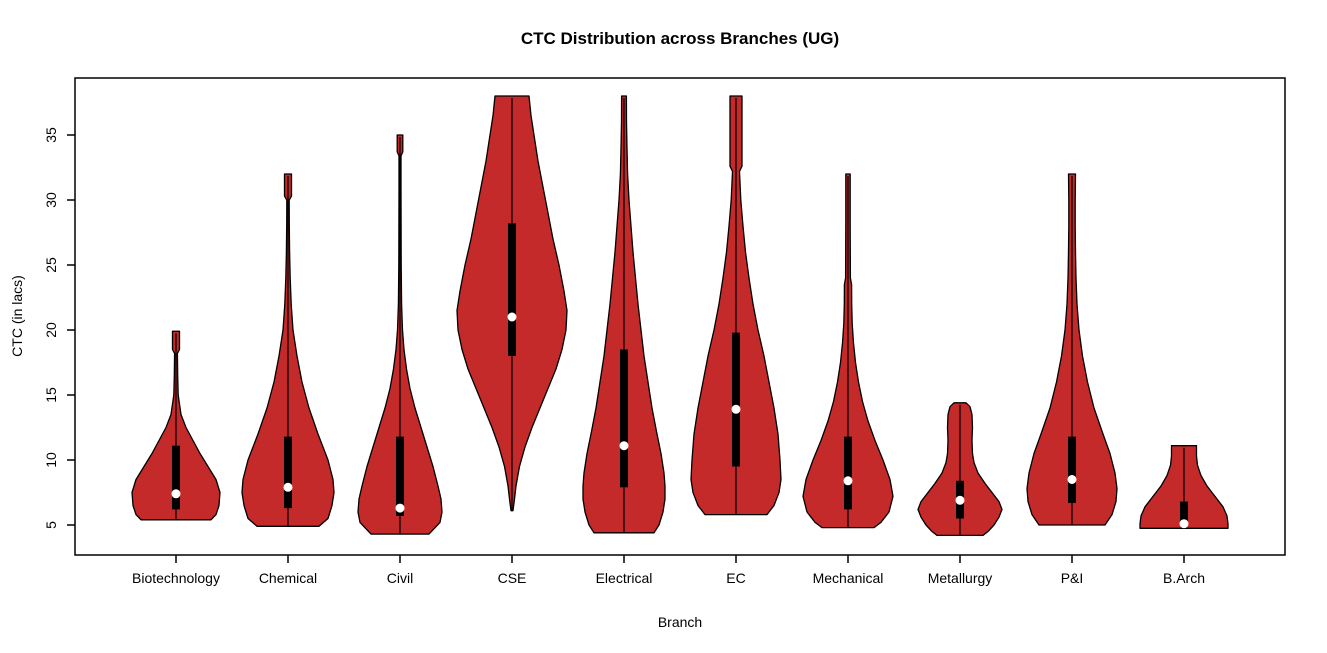  I want to click on y-tick-label: 30, so click(51, 200).